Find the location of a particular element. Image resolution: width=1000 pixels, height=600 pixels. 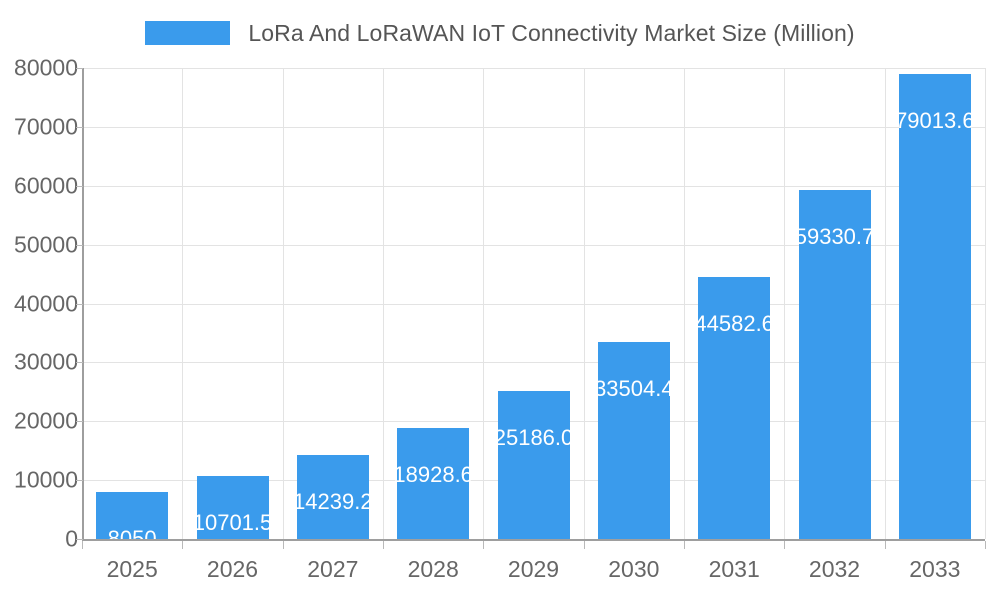

x-tick-label: 2028 is located at coordinates (433, 569).